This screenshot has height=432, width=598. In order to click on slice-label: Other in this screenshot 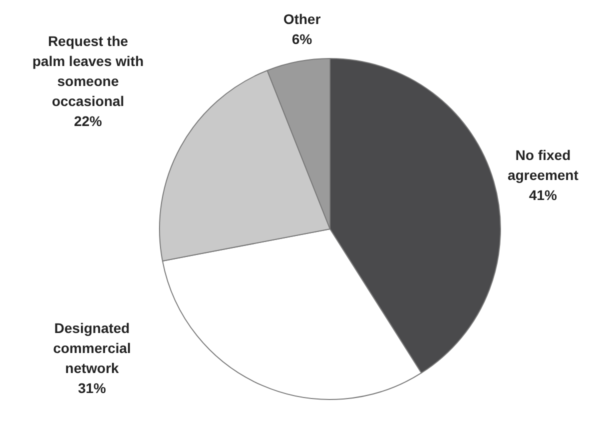, I will do `click(302, 18)`.